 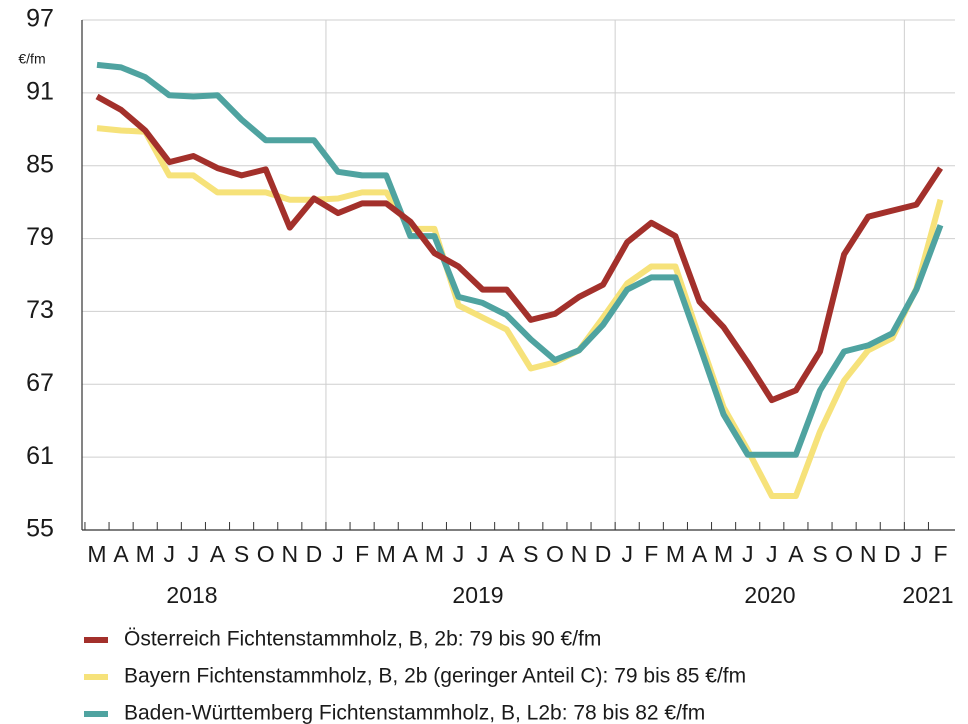 I want to click on y-tick-label: 73, so click(x=40, y=310).